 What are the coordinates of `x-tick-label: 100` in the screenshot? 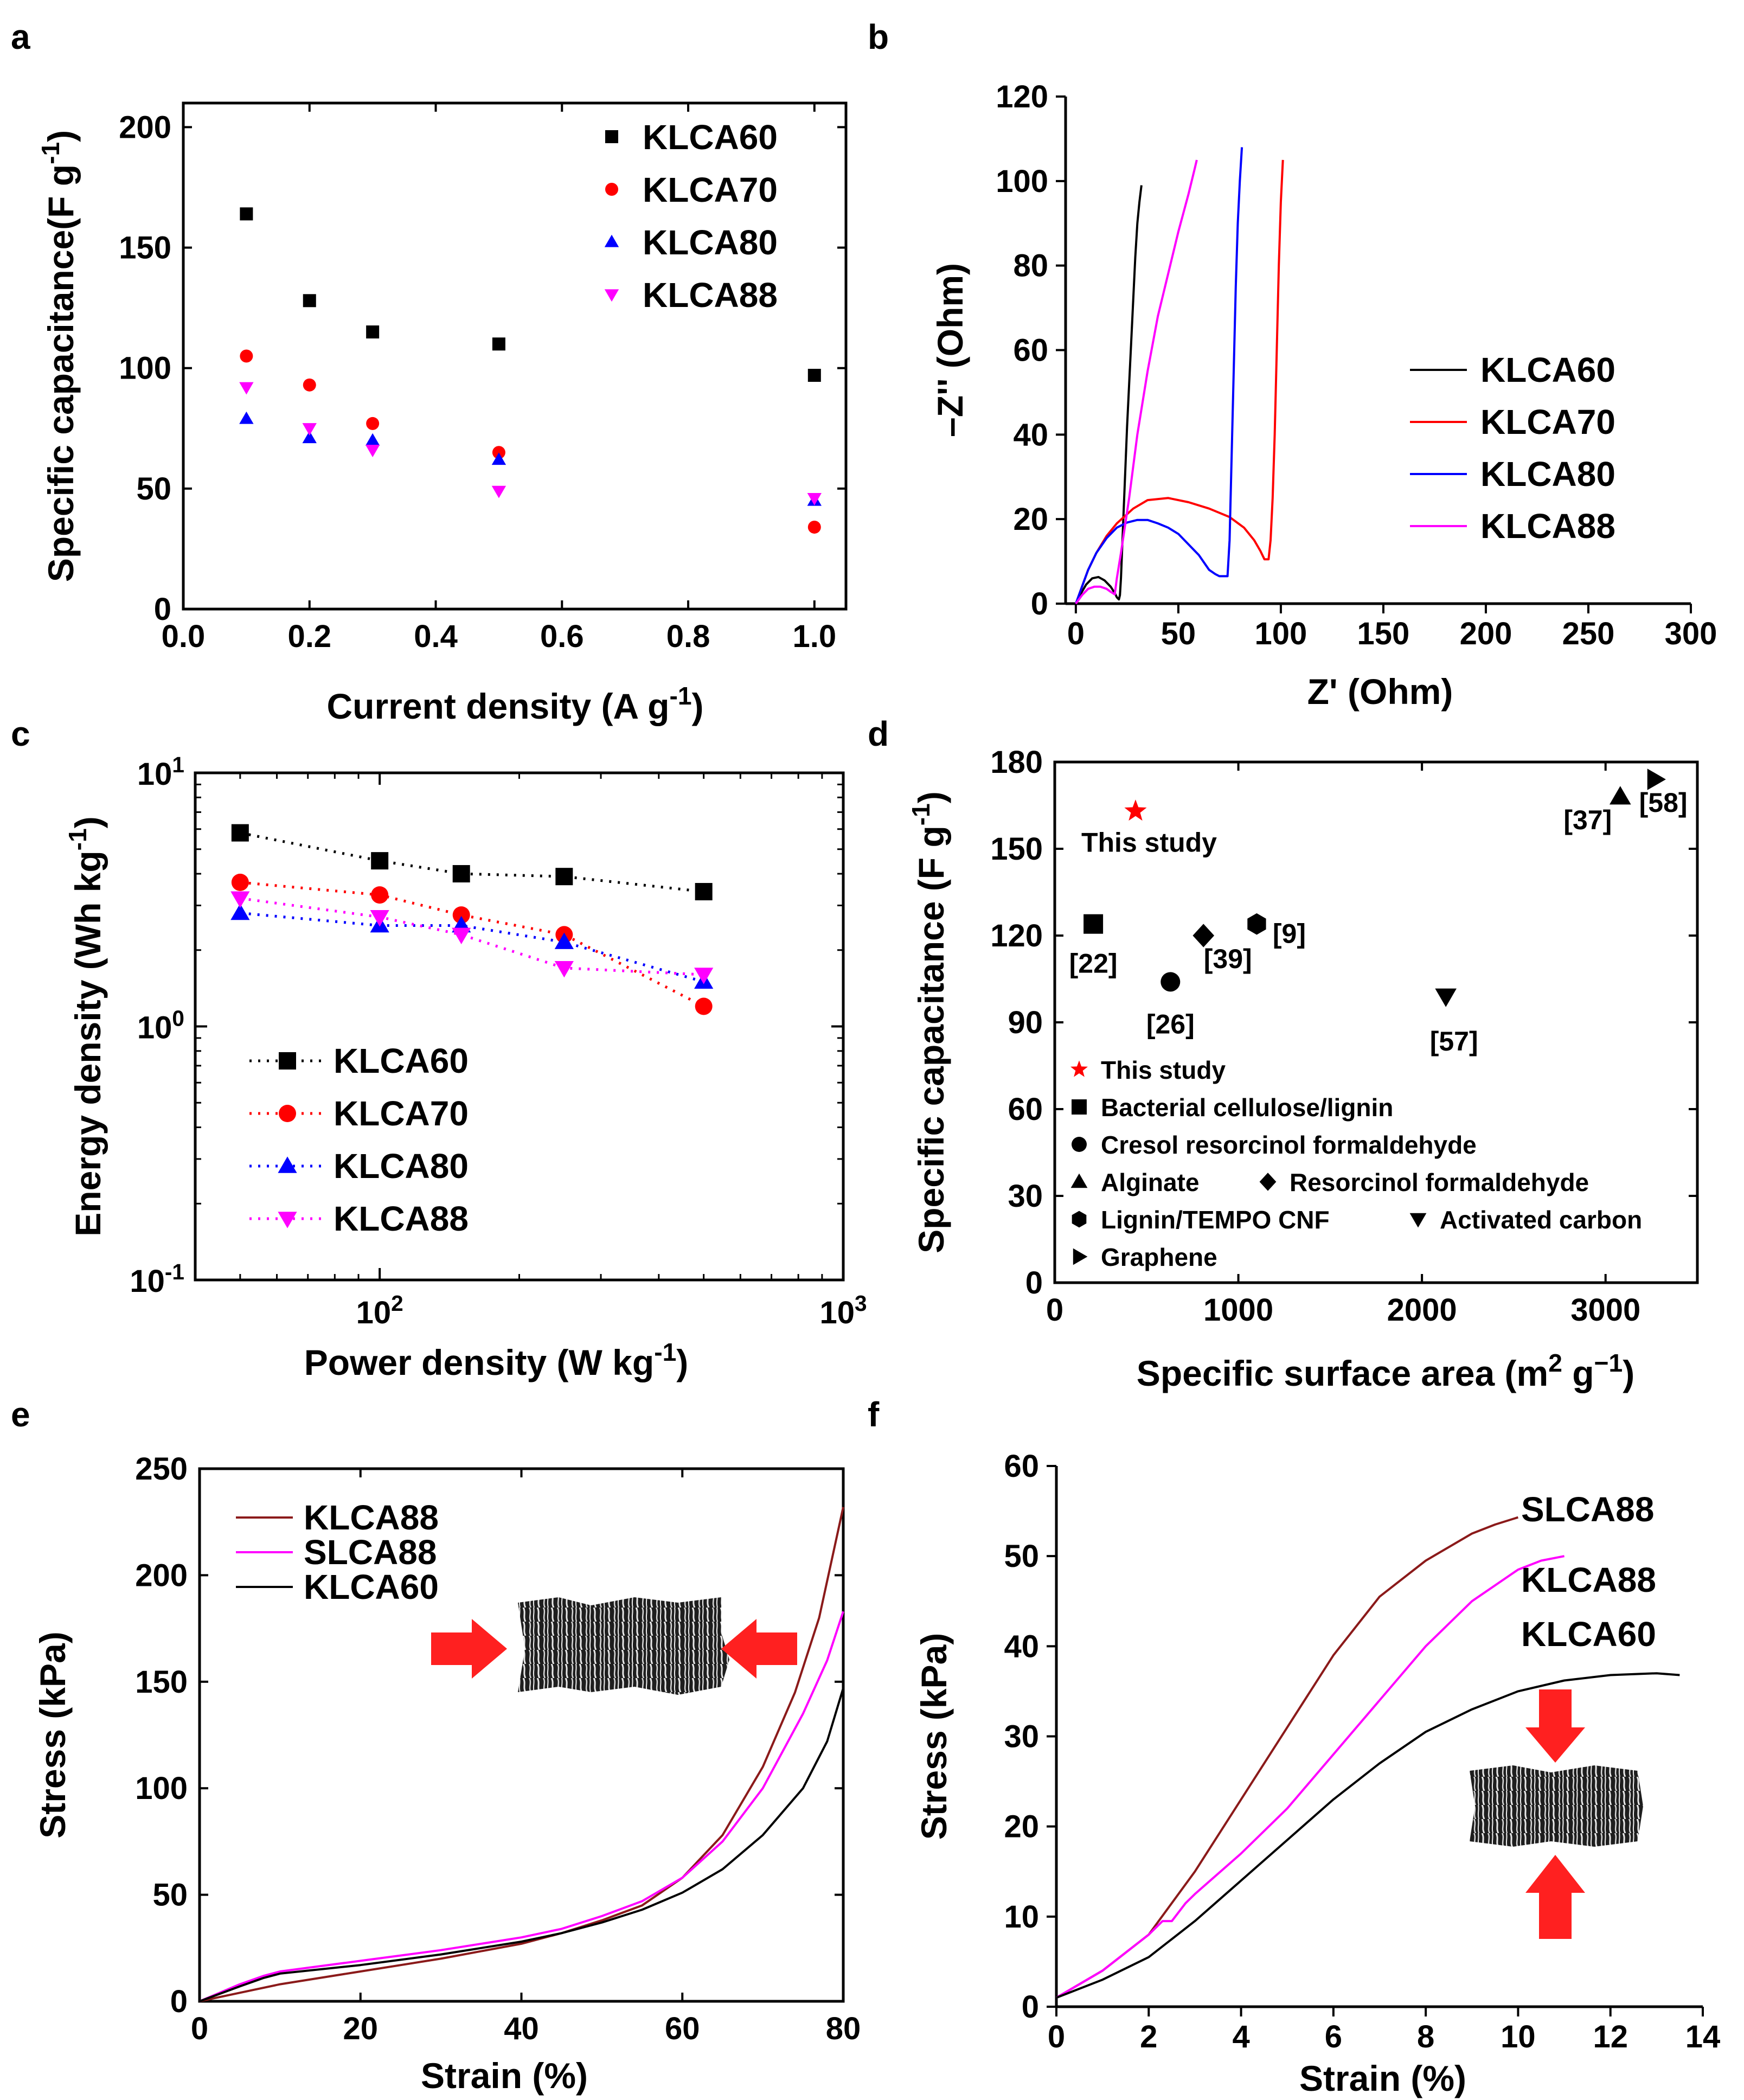 It's located at (1281, 633).